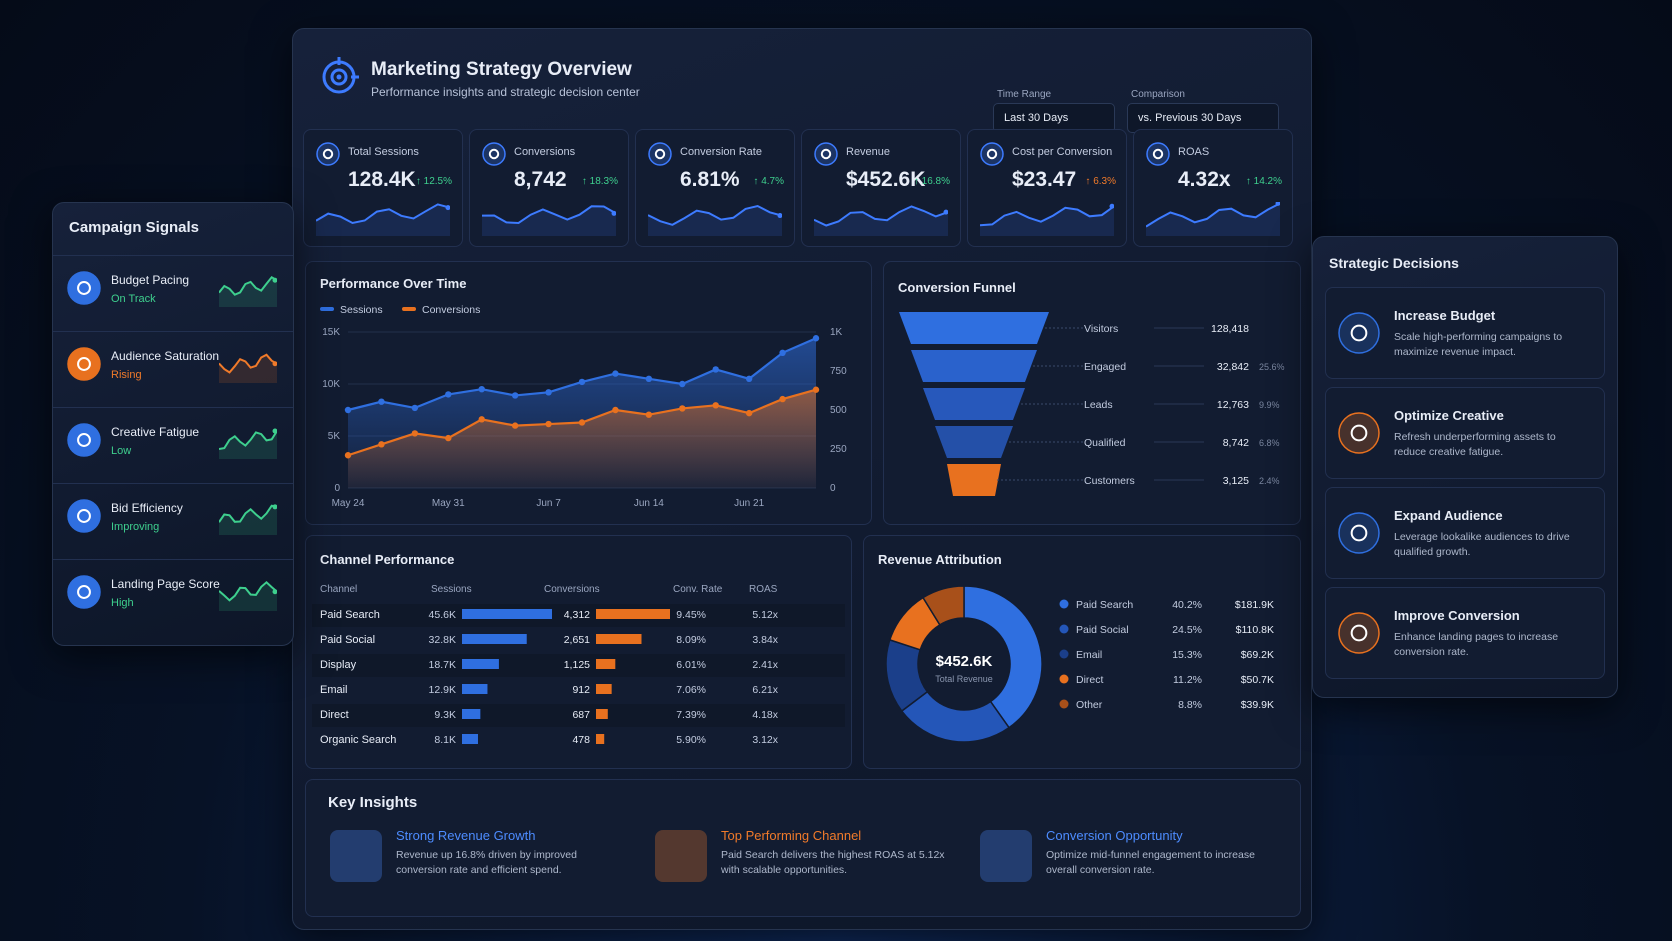  Describe the element at coordinates (765, 615) in the screenshot. I see `roas: 5.12x` at that location.